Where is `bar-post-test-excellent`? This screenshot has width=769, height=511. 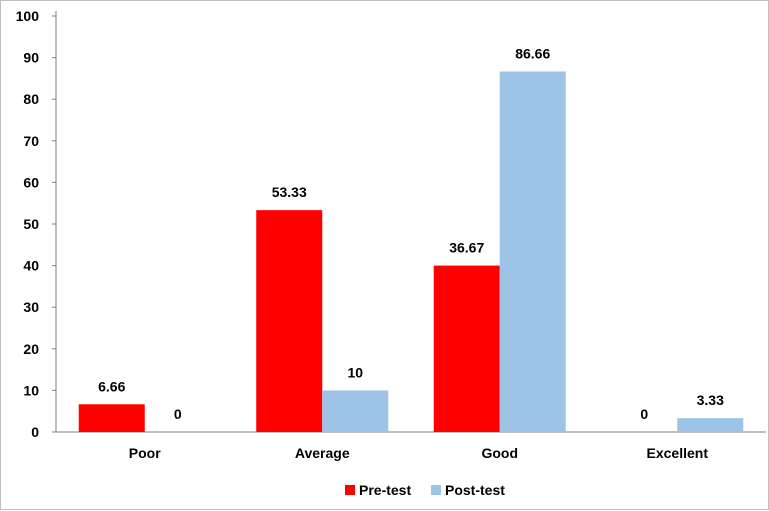
bar-post-test-excellent is located at coordinates (710, 425).